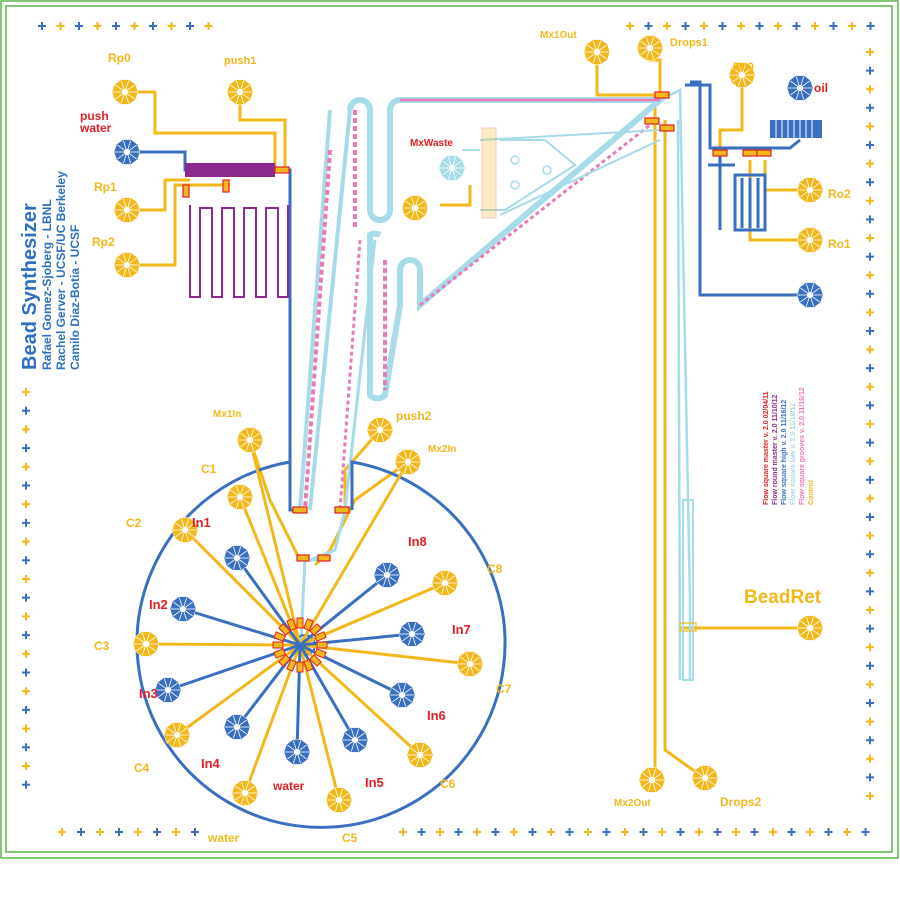 The height and width of the screenshot is (900, 900). I want to click on port-mx1in, so click(250, 440).